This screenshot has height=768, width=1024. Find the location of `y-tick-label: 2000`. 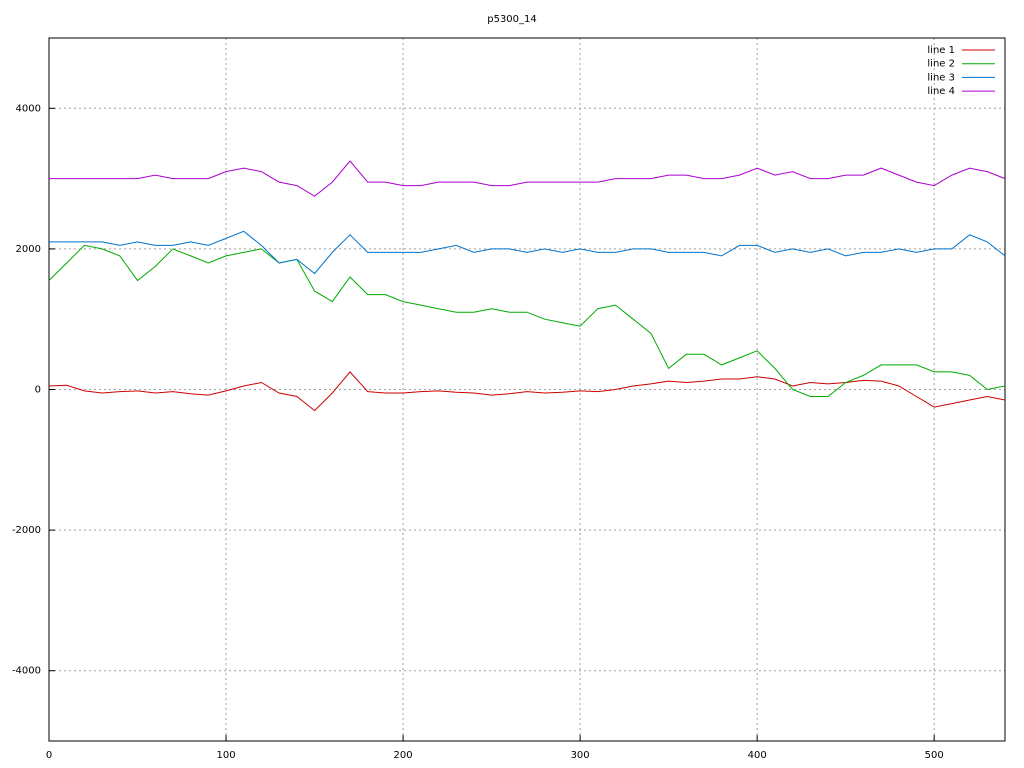

y-tick-label: 2000 is located at coordinates (28, 249).